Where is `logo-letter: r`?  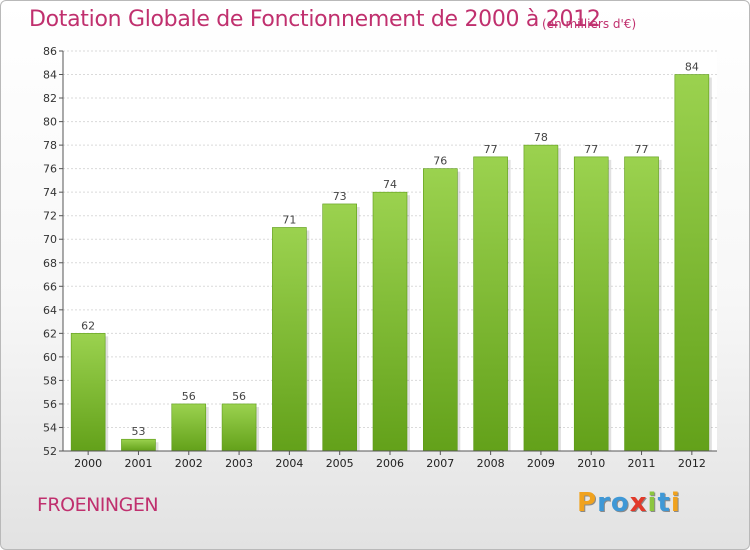
logo-letter: r is located at coordinates (604, 503).